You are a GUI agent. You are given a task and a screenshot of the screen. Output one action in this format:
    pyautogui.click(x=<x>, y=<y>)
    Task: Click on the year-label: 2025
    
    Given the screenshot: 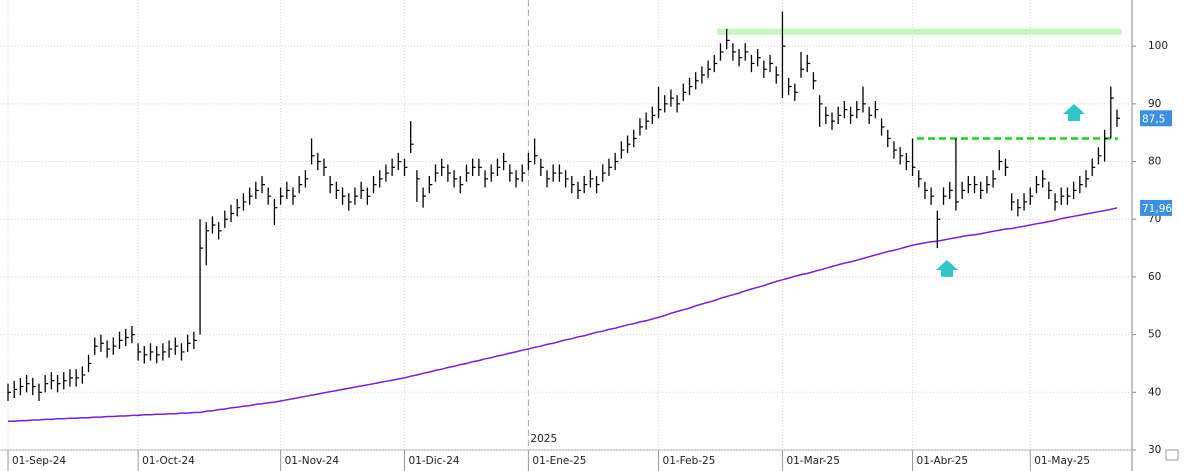 What is the action you would take?
    pyautogui.click(x=543, y=439)
    